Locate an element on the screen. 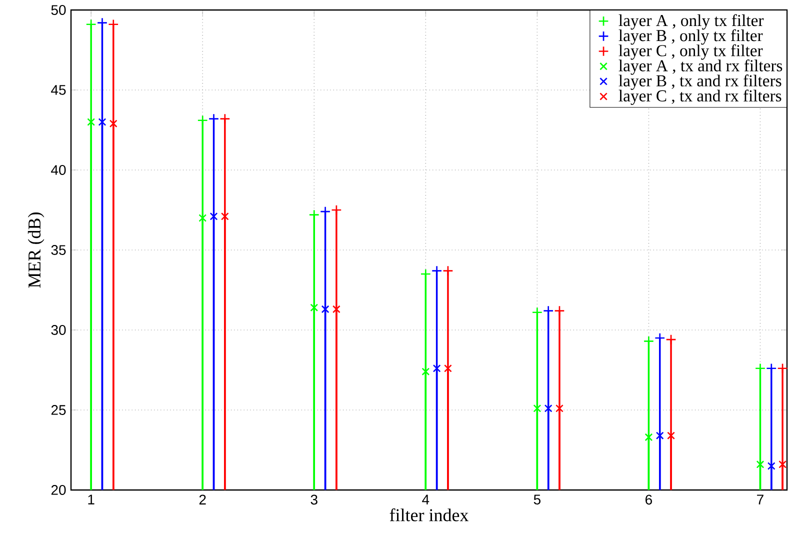 This screenshot has width=790, height=545. legend-label: layer B , tx and rx filters is located at coordinates (700, 82).